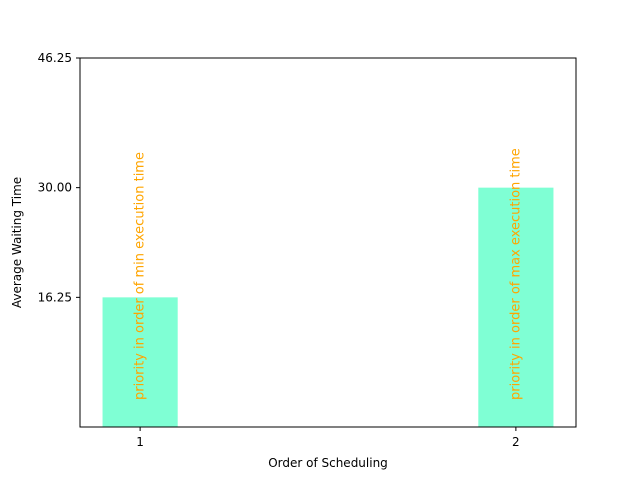 This screenshot has width=640, height=480. Describe the element at coordinates (55, 58) in the screenshot. I see `y-tick-label-46.25: 46.25` at that location.